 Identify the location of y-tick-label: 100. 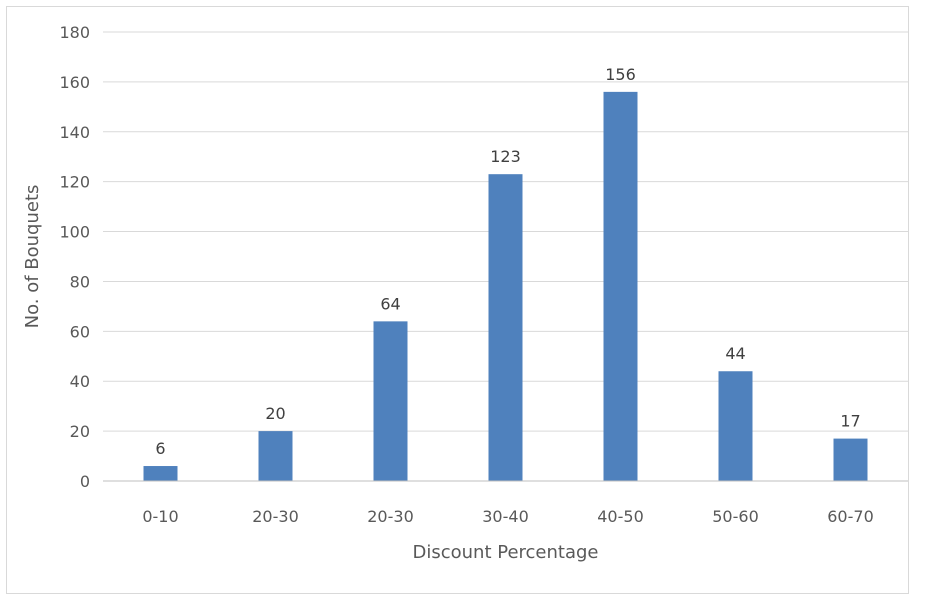
(74, 232).